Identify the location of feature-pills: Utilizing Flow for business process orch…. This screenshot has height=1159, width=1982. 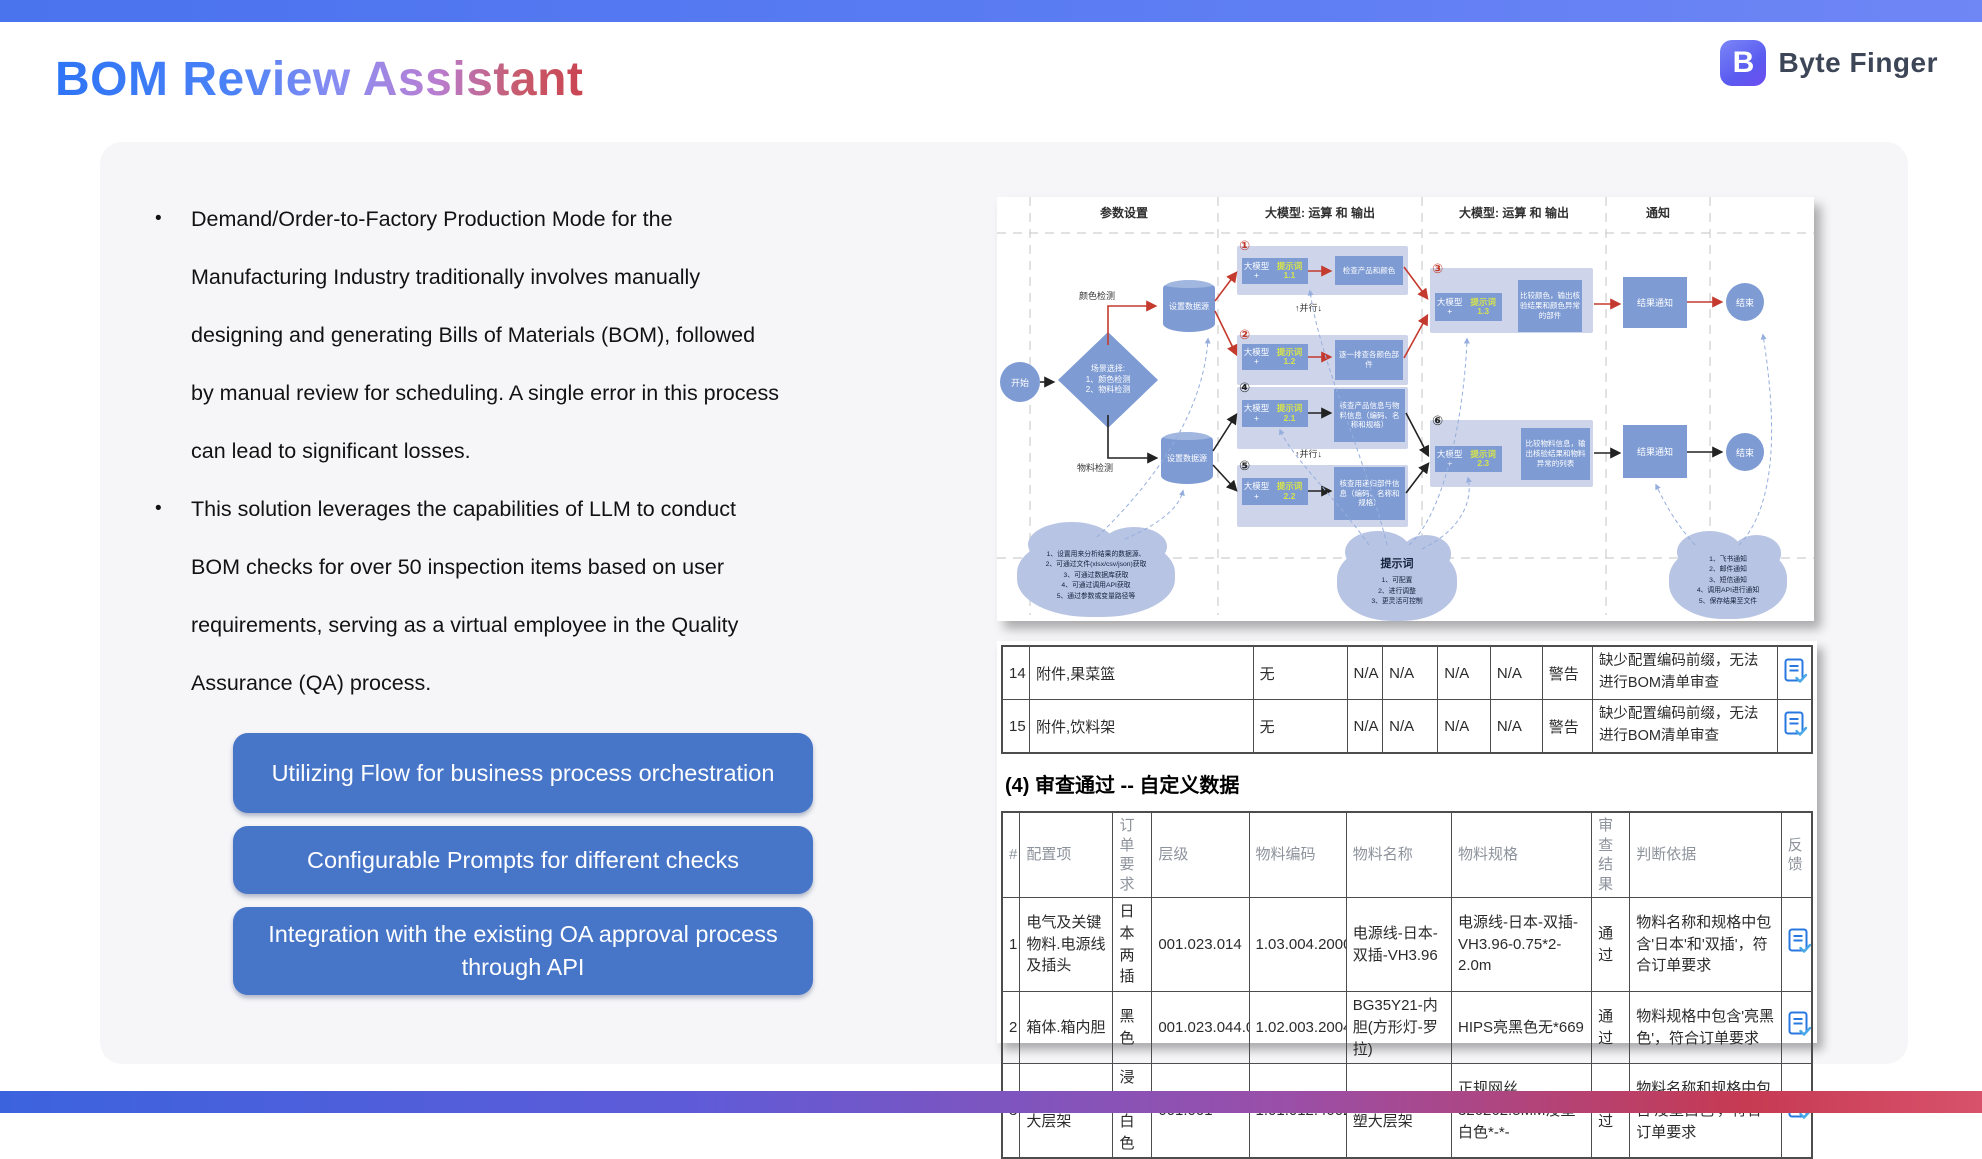
(523, 864).